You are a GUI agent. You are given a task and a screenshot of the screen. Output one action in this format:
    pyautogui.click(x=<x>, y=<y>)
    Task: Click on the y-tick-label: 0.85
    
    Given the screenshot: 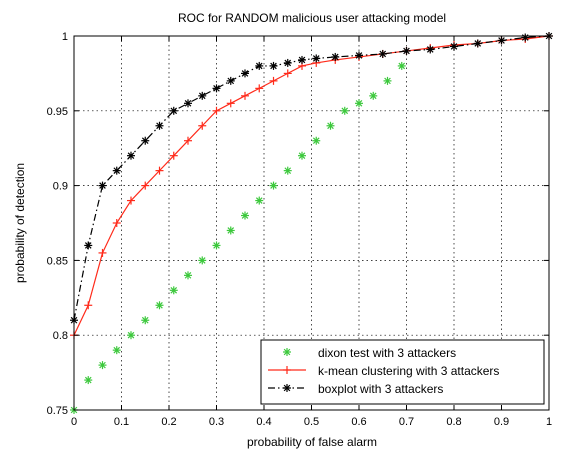 What is the action you would take?
    pyautogui.click(x=57, y=261)
    